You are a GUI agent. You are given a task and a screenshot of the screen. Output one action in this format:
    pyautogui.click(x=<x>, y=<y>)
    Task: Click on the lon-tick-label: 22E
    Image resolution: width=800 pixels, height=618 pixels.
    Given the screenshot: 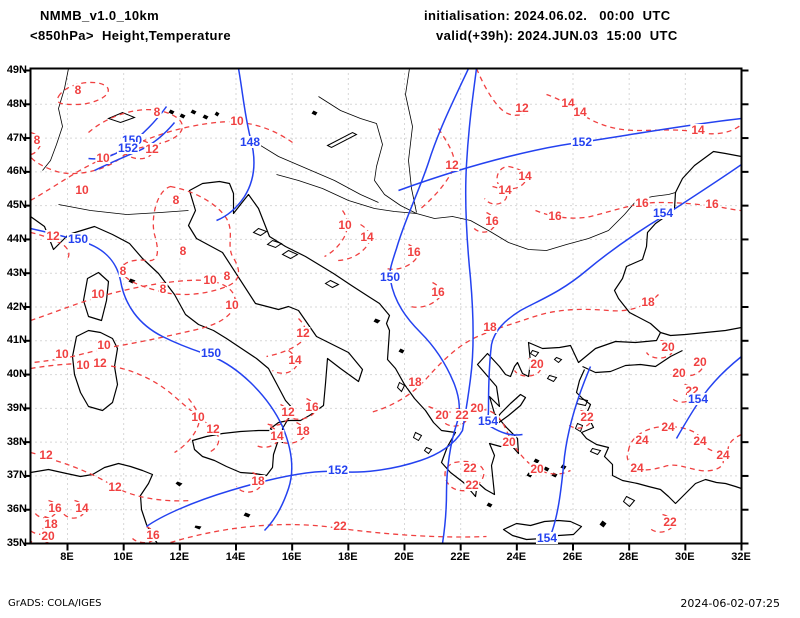 What is the action you would take?
    pyautogui.click(x=460, y=557)
    